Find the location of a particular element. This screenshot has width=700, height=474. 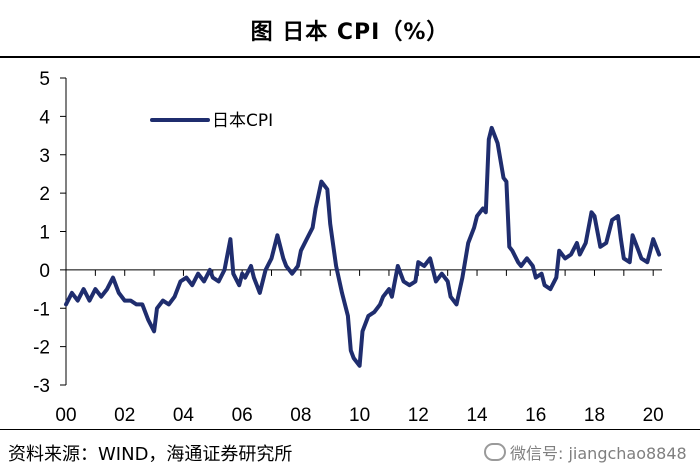

y-tick-label: -2 is located at coordinates (41, 348).